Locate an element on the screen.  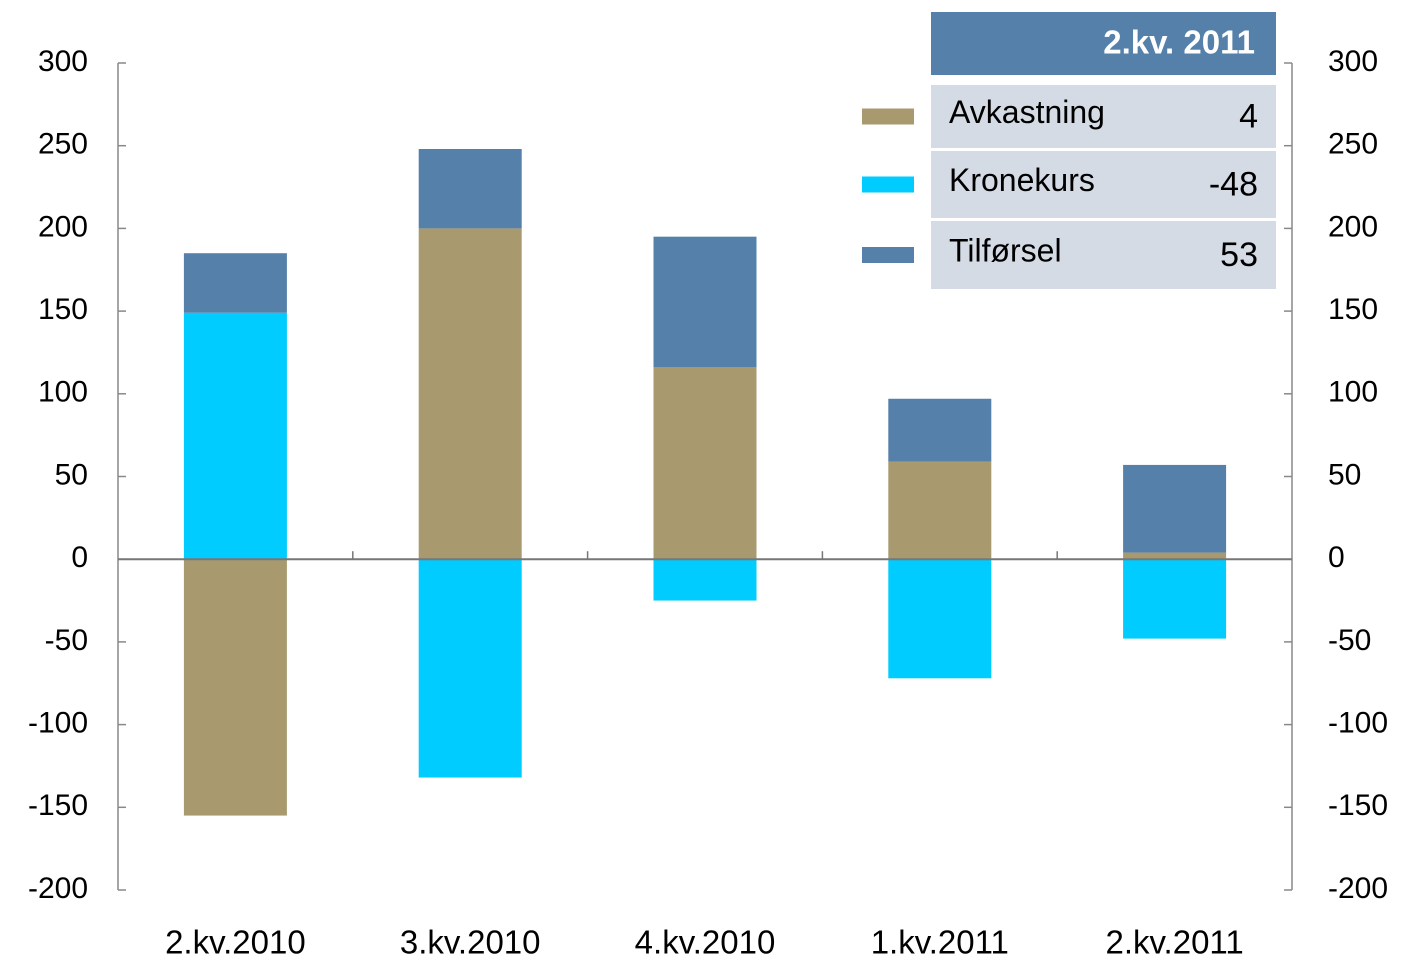
y2-tick-label: 150 is located at coordinates (1353, 309).